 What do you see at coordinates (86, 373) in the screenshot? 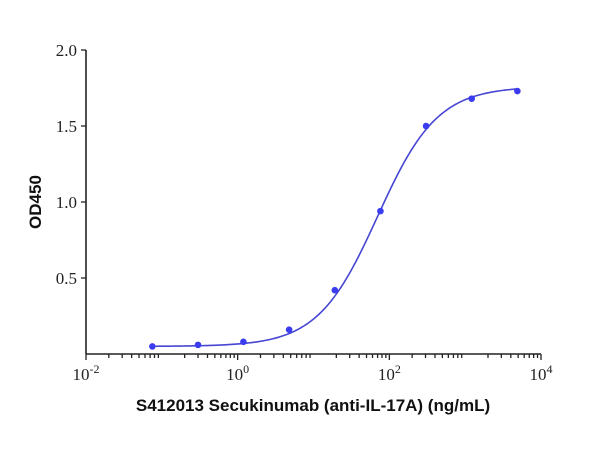
I see `x-tick-label: 10⁻²` at bounding box center [86, 373].